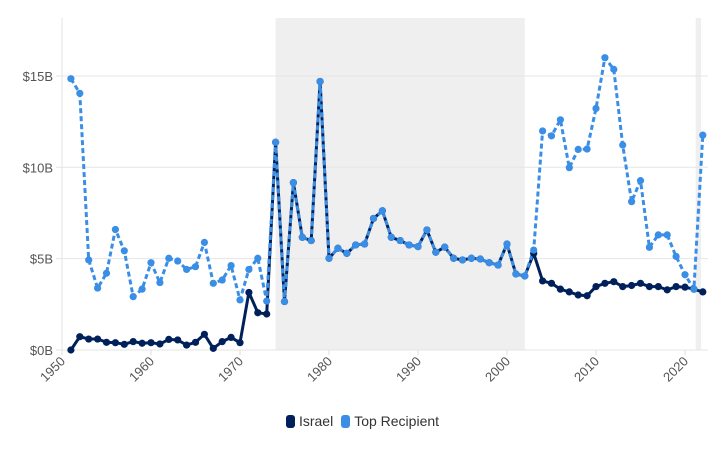  I want to click on legend: Israel Top Recipient, so click(362, 421).